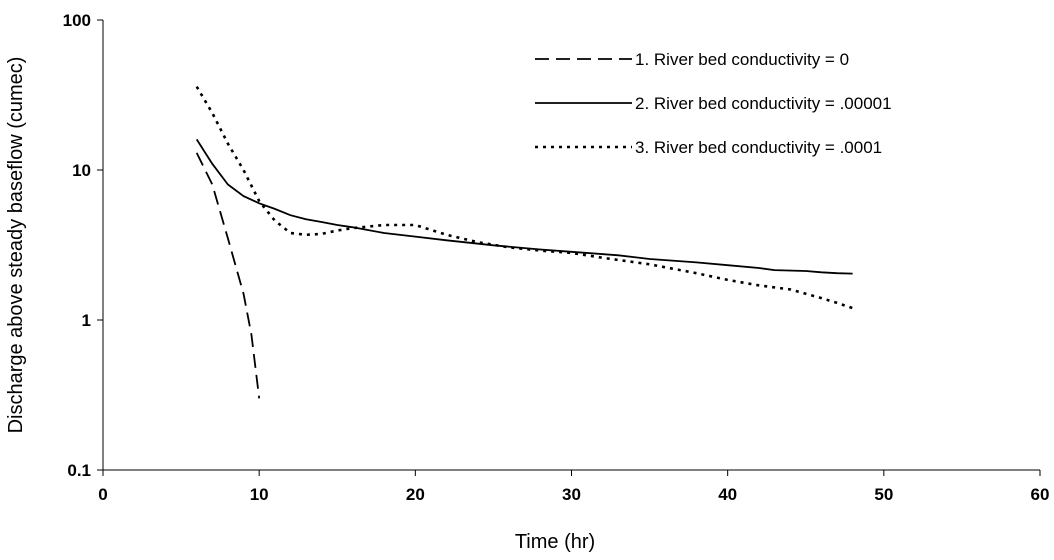 The width and height of the screenshot is (1054, 560). I want to click on legend-label-3: 3. River bed conductivity = .0001, so click(758, 147).